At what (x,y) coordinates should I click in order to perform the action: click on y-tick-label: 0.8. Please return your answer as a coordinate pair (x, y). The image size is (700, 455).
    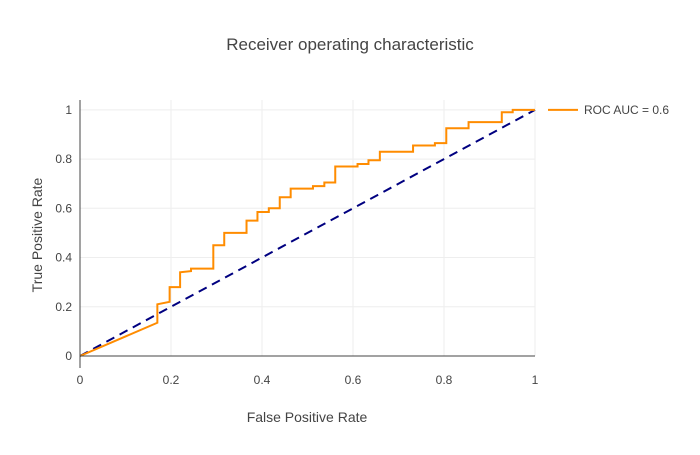
    Looking at the image, I should click on (63, 159).